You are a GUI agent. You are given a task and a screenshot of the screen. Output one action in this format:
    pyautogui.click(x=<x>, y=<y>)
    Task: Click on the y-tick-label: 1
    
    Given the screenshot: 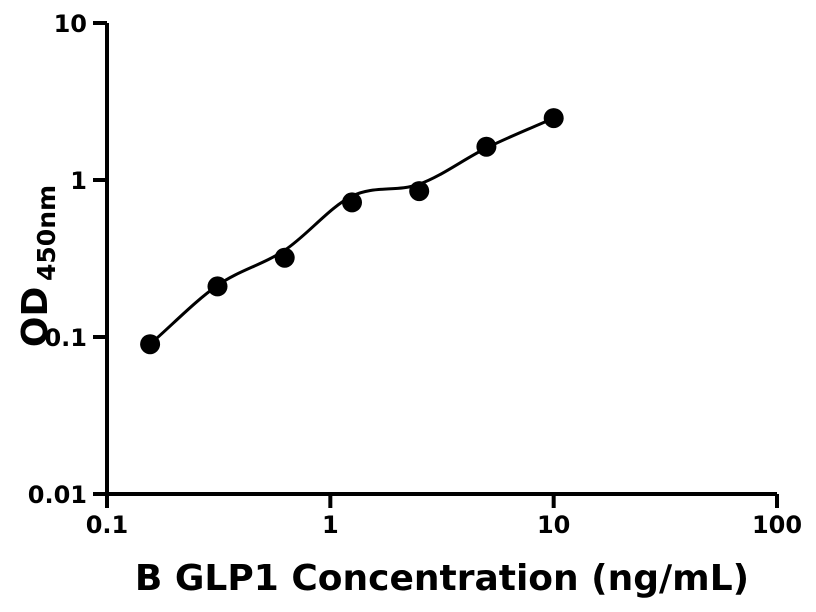 What is the action you would take?
    pyautogui.click(x=78, y=181)
    